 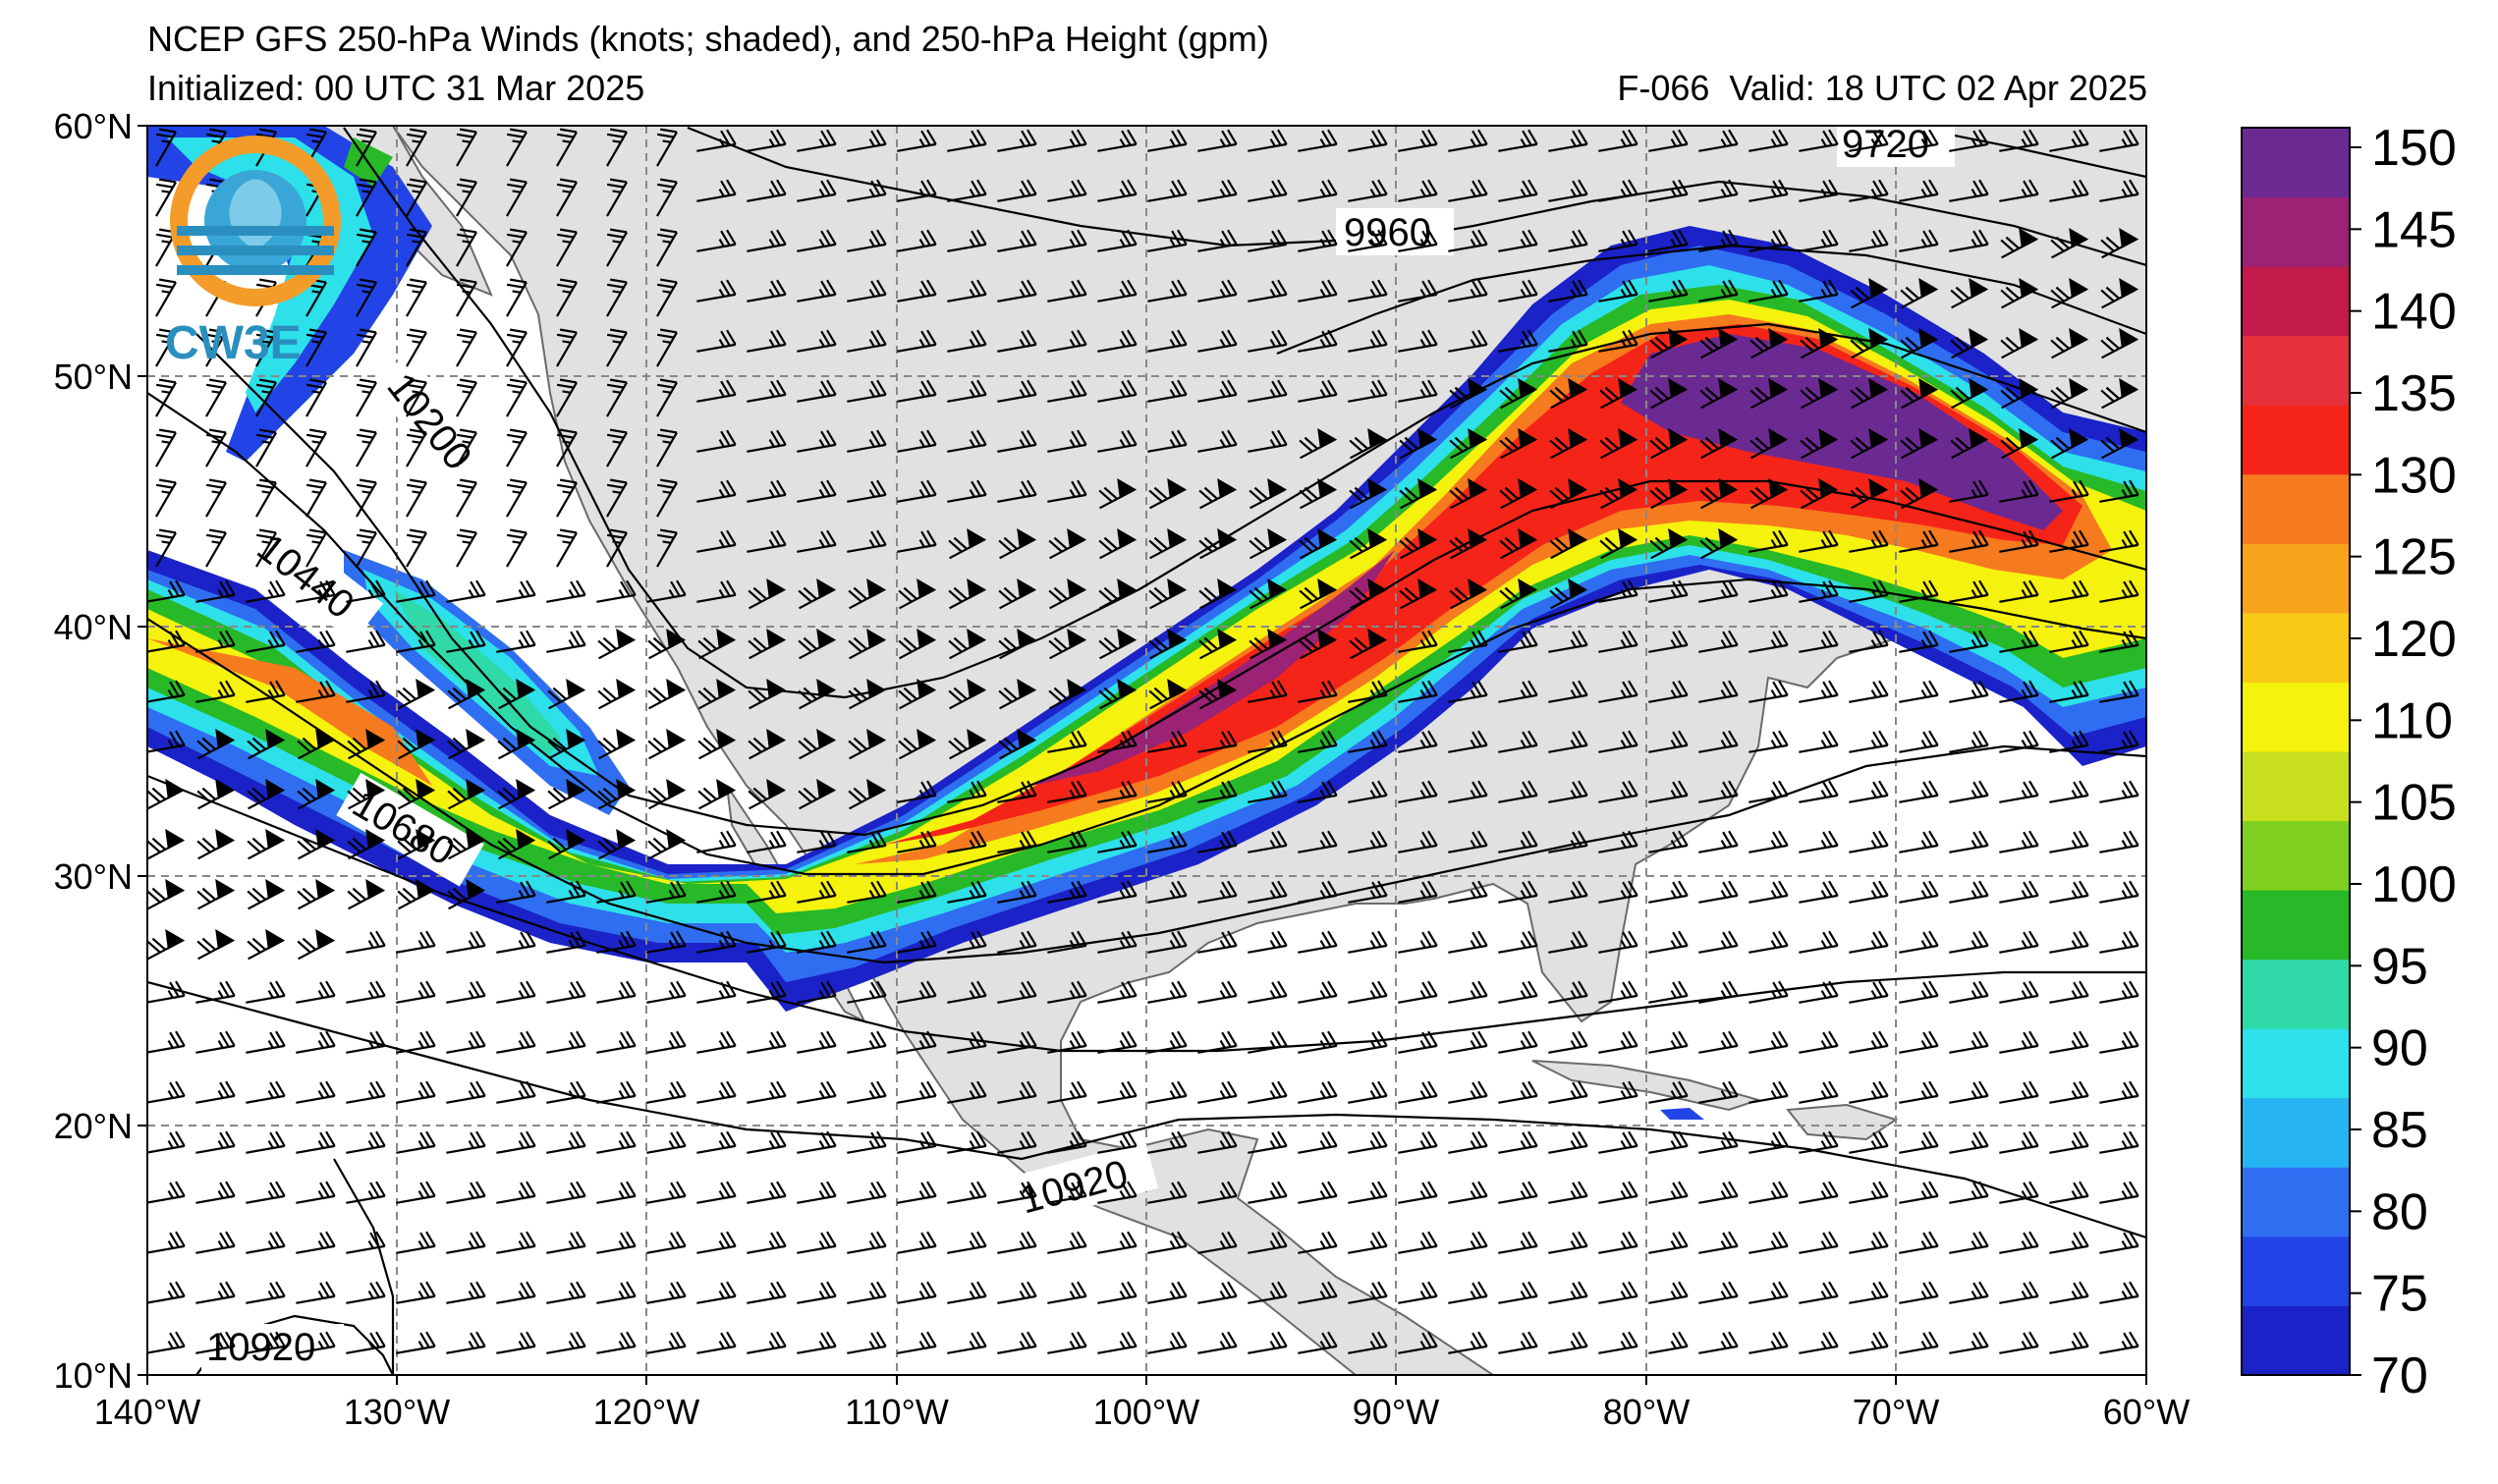 What do you see at coordinates (2296, 370) in the screenshot?
I see `colorbar-swatch` at bounding box center [2296, 370].